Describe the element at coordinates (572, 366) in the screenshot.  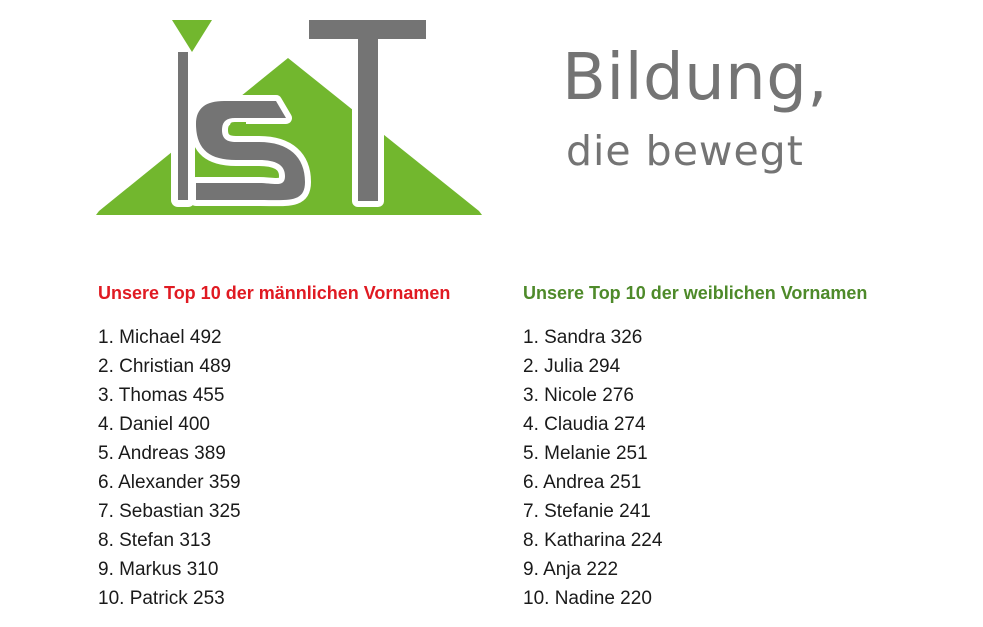
I see `list-item: 2. Julia 294` at that location.